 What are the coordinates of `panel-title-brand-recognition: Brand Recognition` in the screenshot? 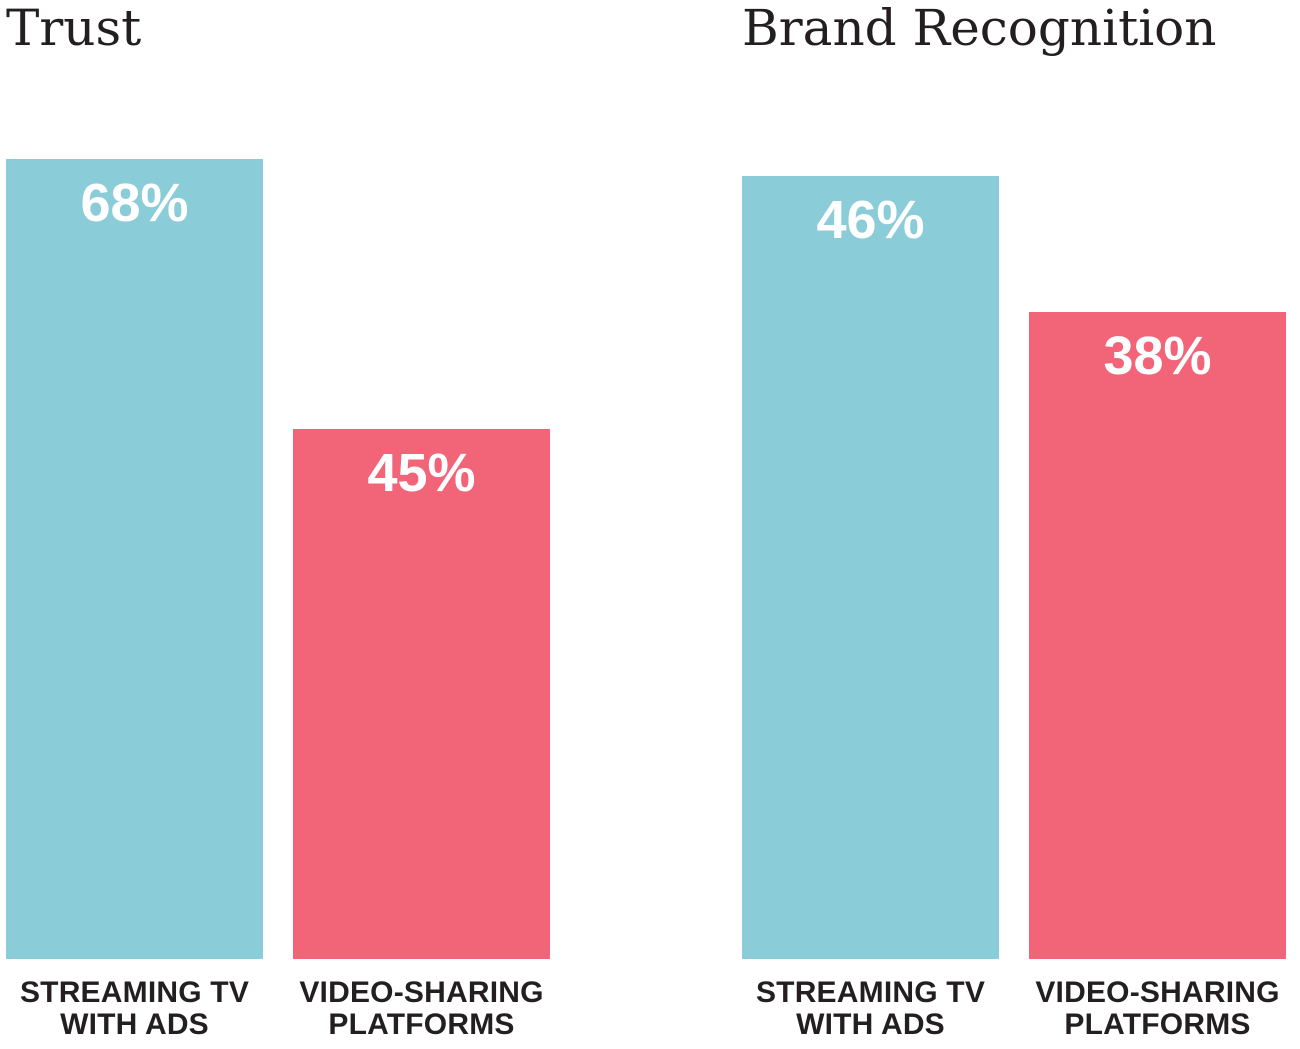 It's located at (979, 28).